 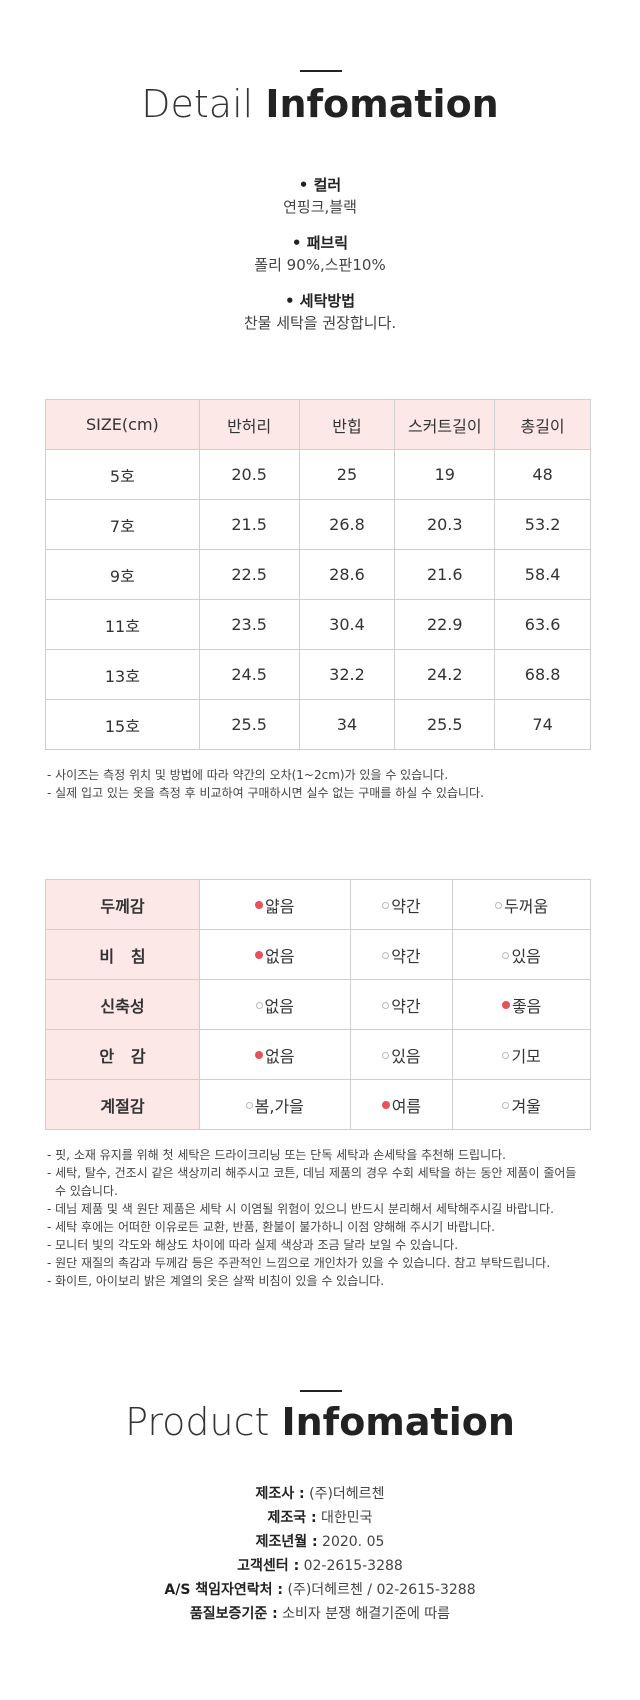 What do you see at coordinates (445, 724) in the screenshot?
I see `table-cell: 25.5` at bounding box center [445, 724].